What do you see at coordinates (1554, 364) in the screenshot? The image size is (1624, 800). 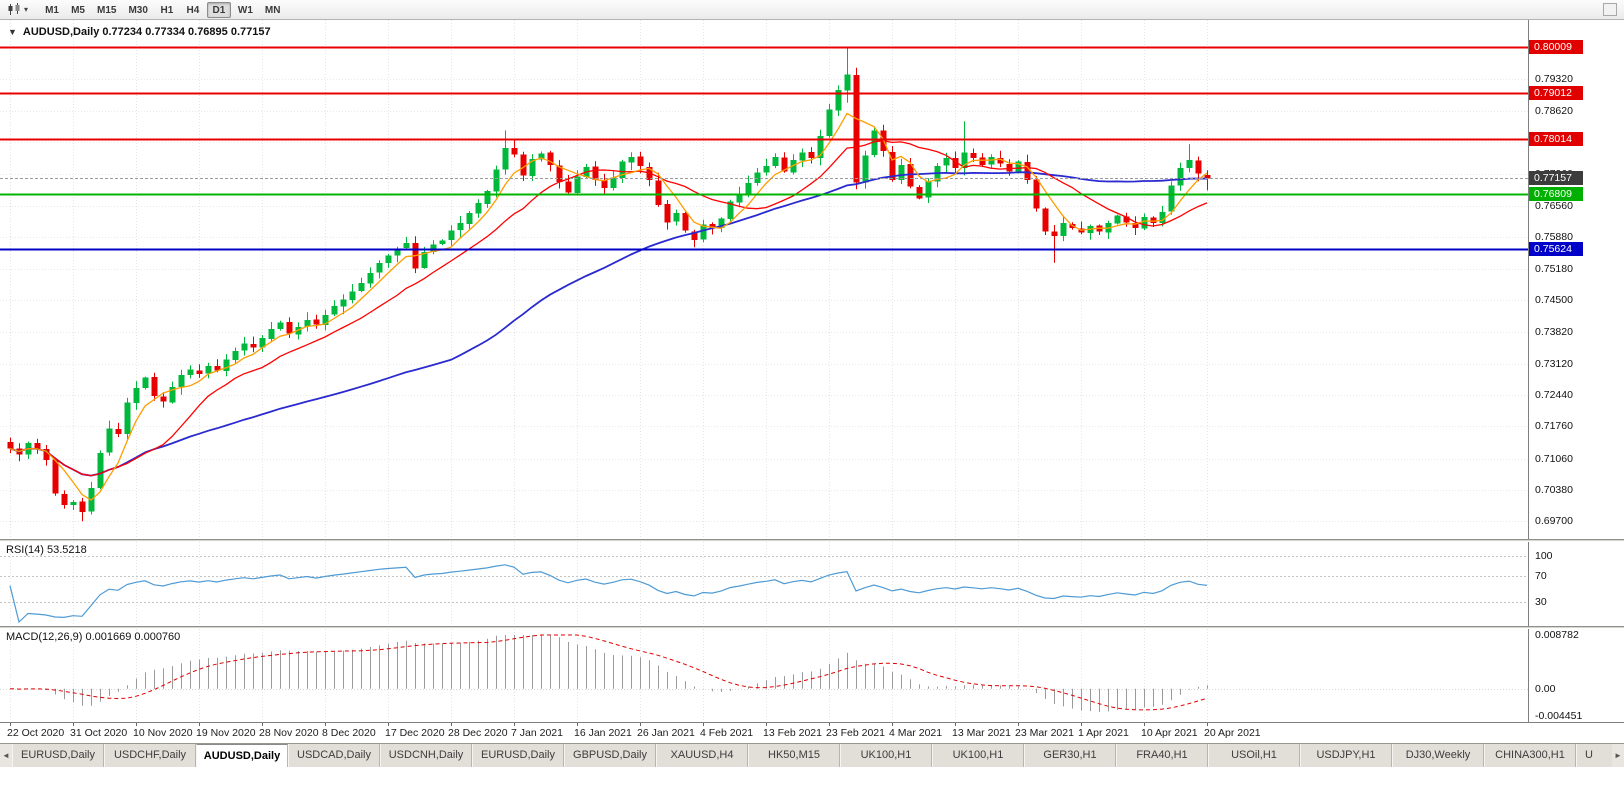 I see `price-axis-label: 0.73120` at bounding box center [1554, 364].